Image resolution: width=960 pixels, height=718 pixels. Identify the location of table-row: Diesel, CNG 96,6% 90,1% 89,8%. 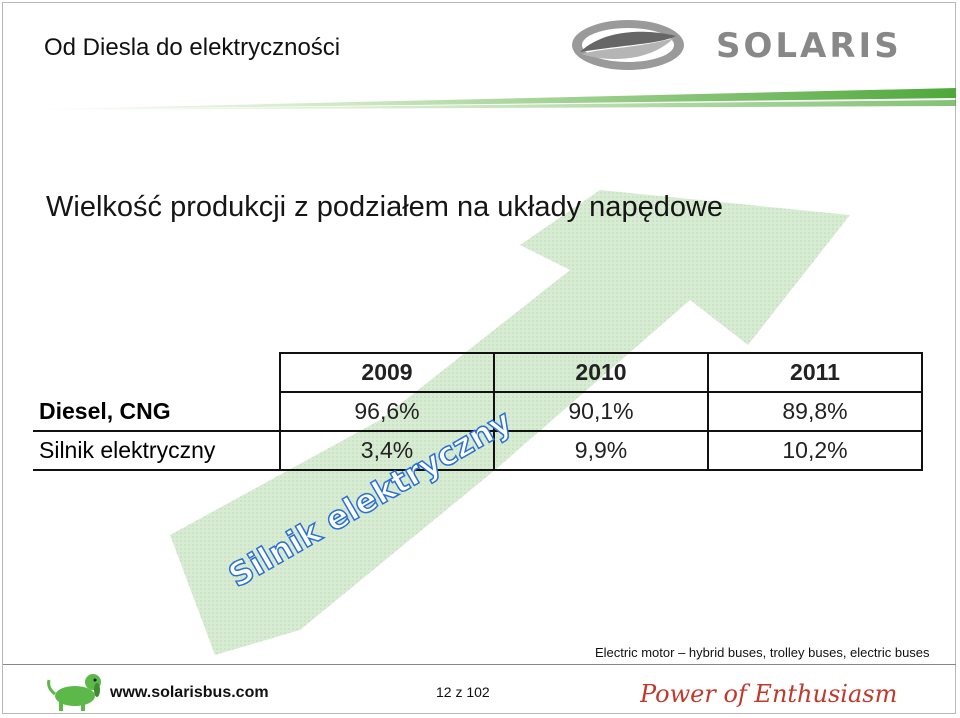
(478, 411).